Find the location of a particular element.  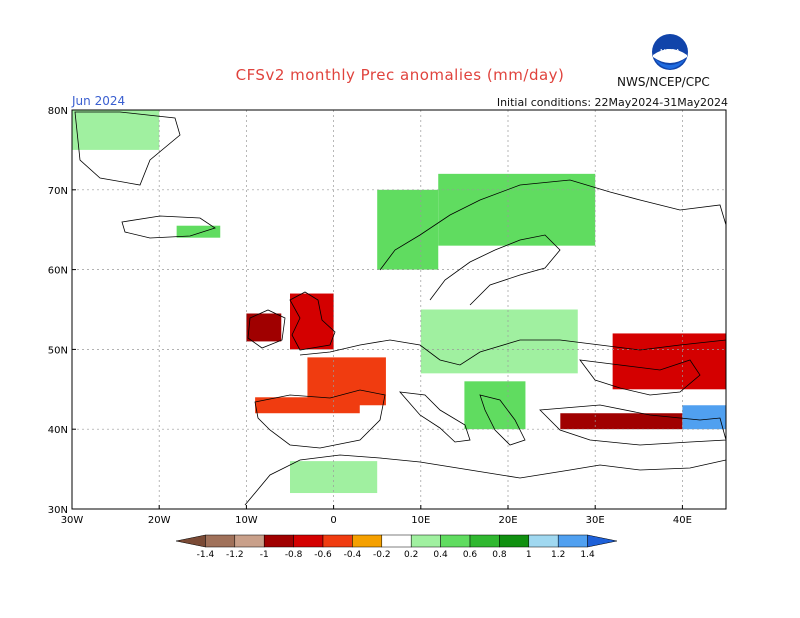

colorbar-label: 1.4 is located at coordinates (587, 555).